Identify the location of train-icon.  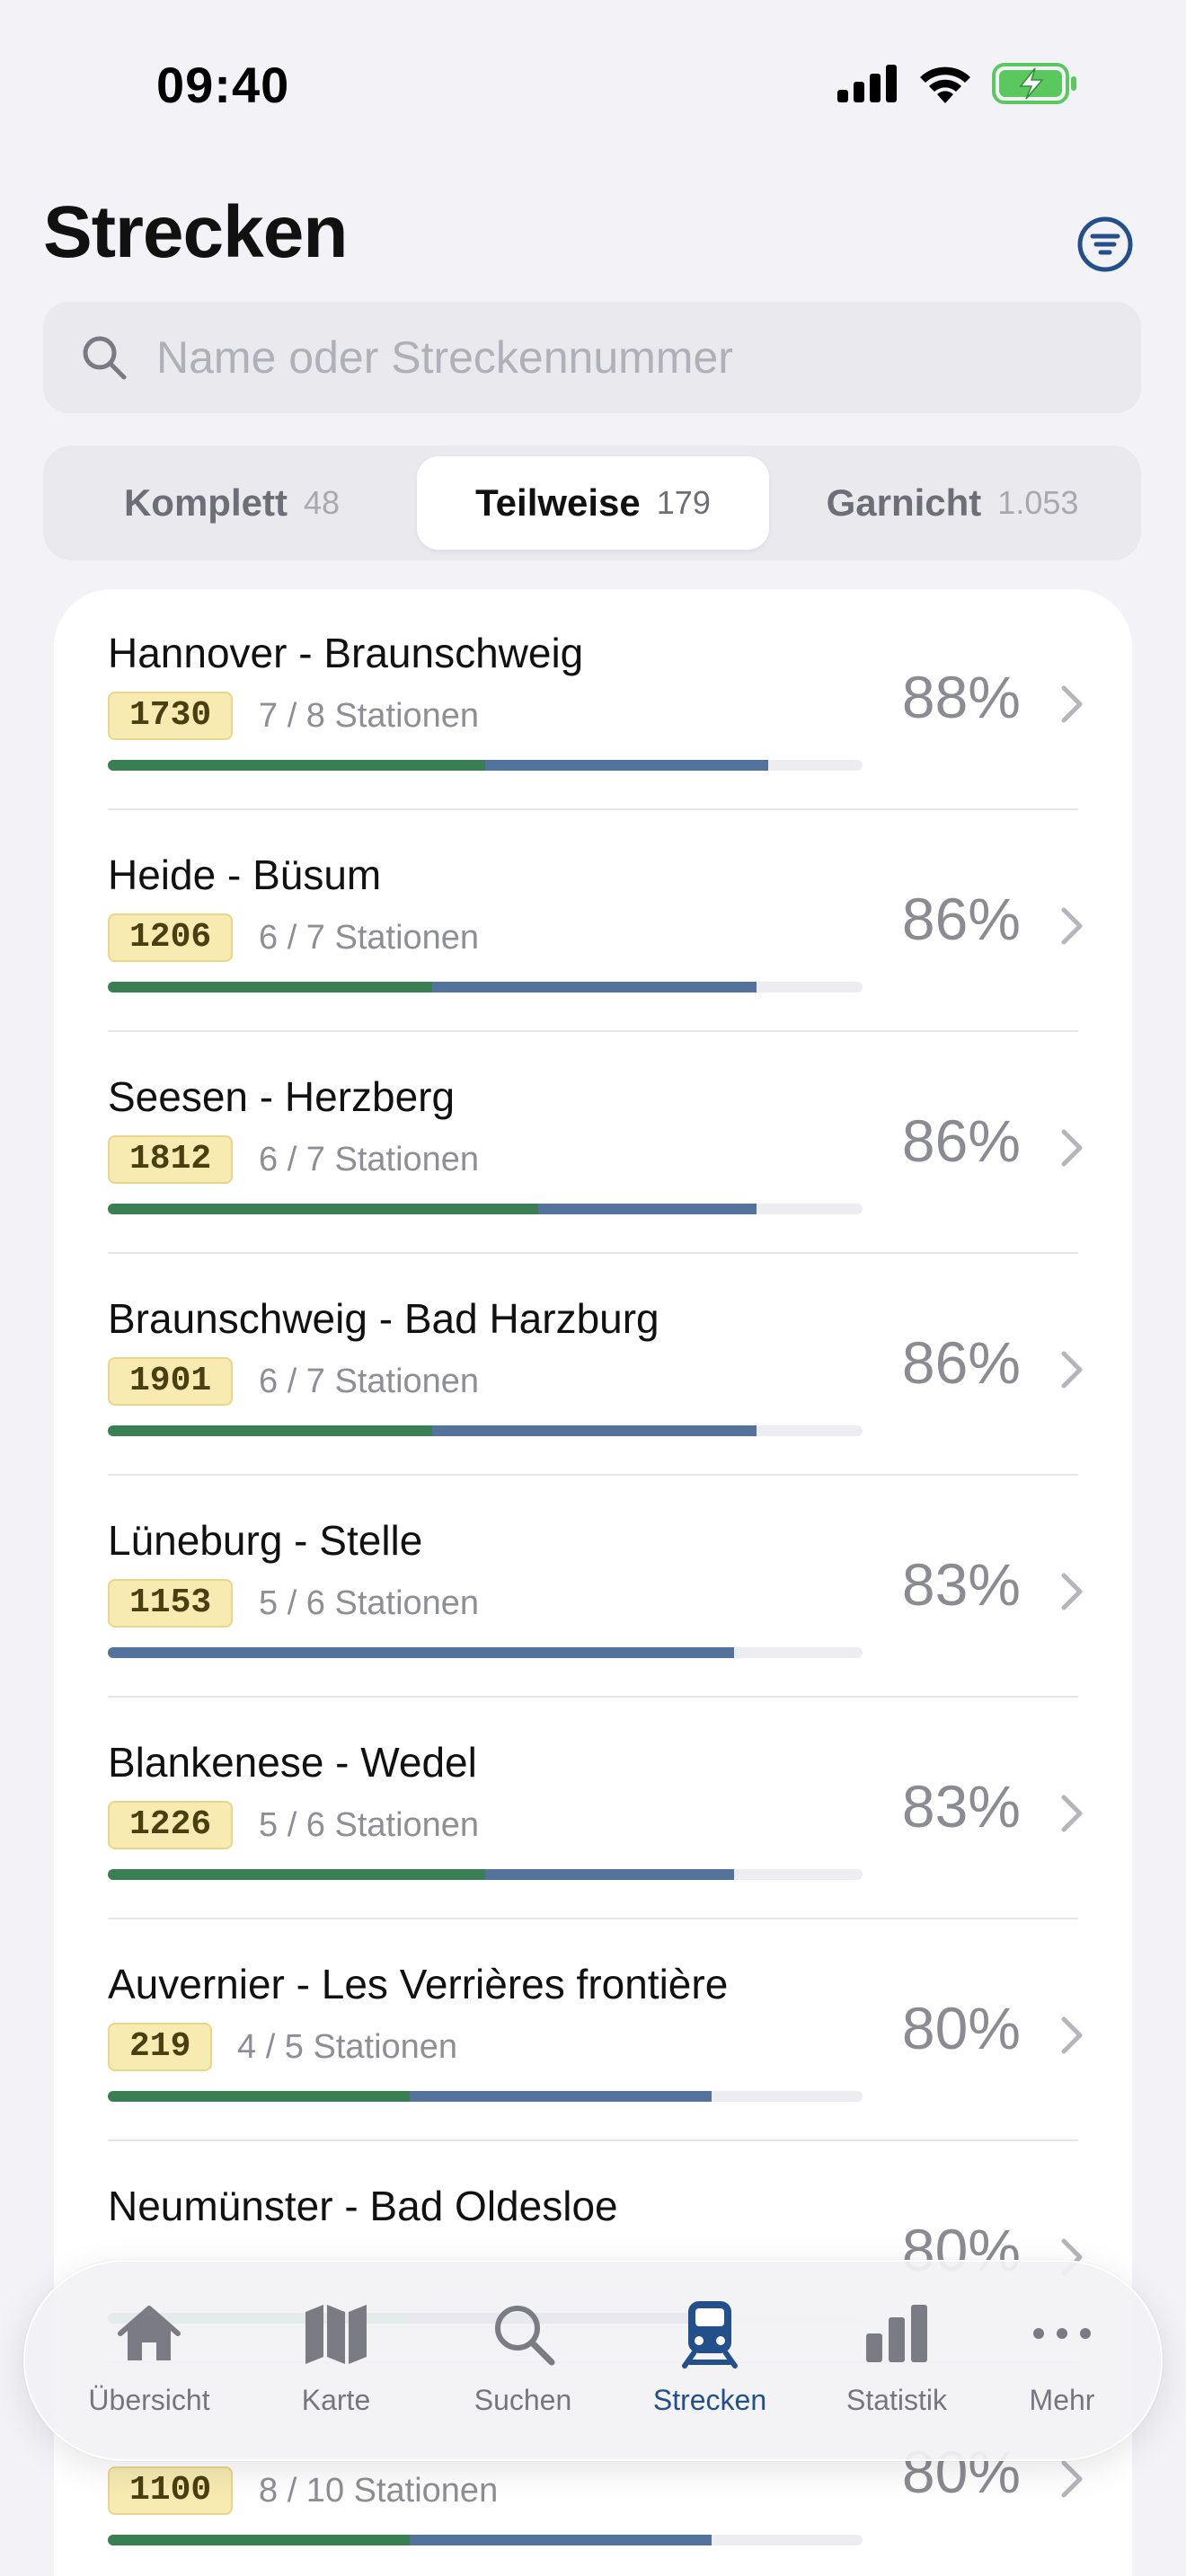
(710, 2335).